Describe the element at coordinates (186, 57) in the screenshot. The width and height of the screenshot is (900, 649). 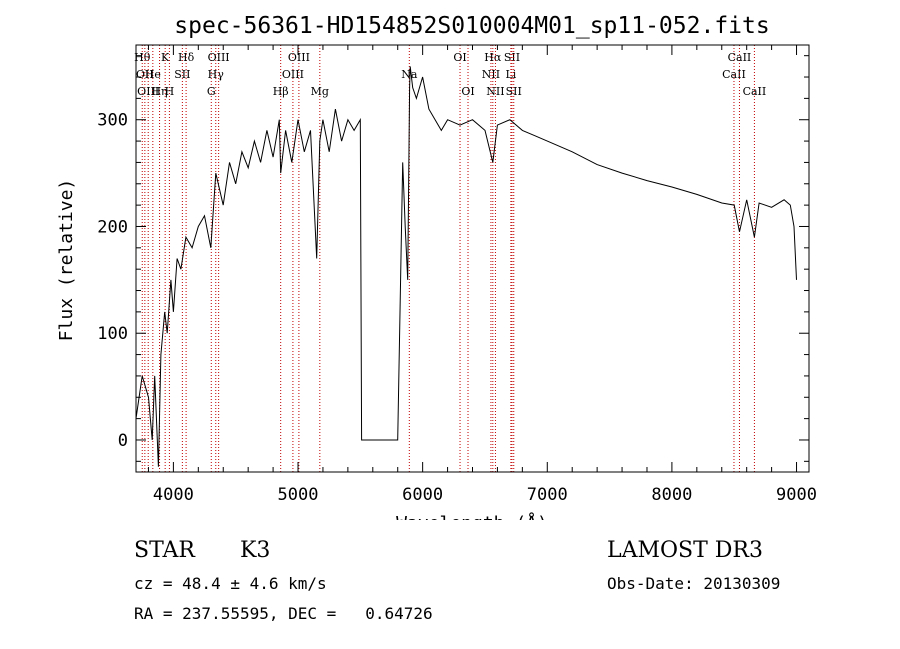
I see `line-marker-label: Hδ` at that location.